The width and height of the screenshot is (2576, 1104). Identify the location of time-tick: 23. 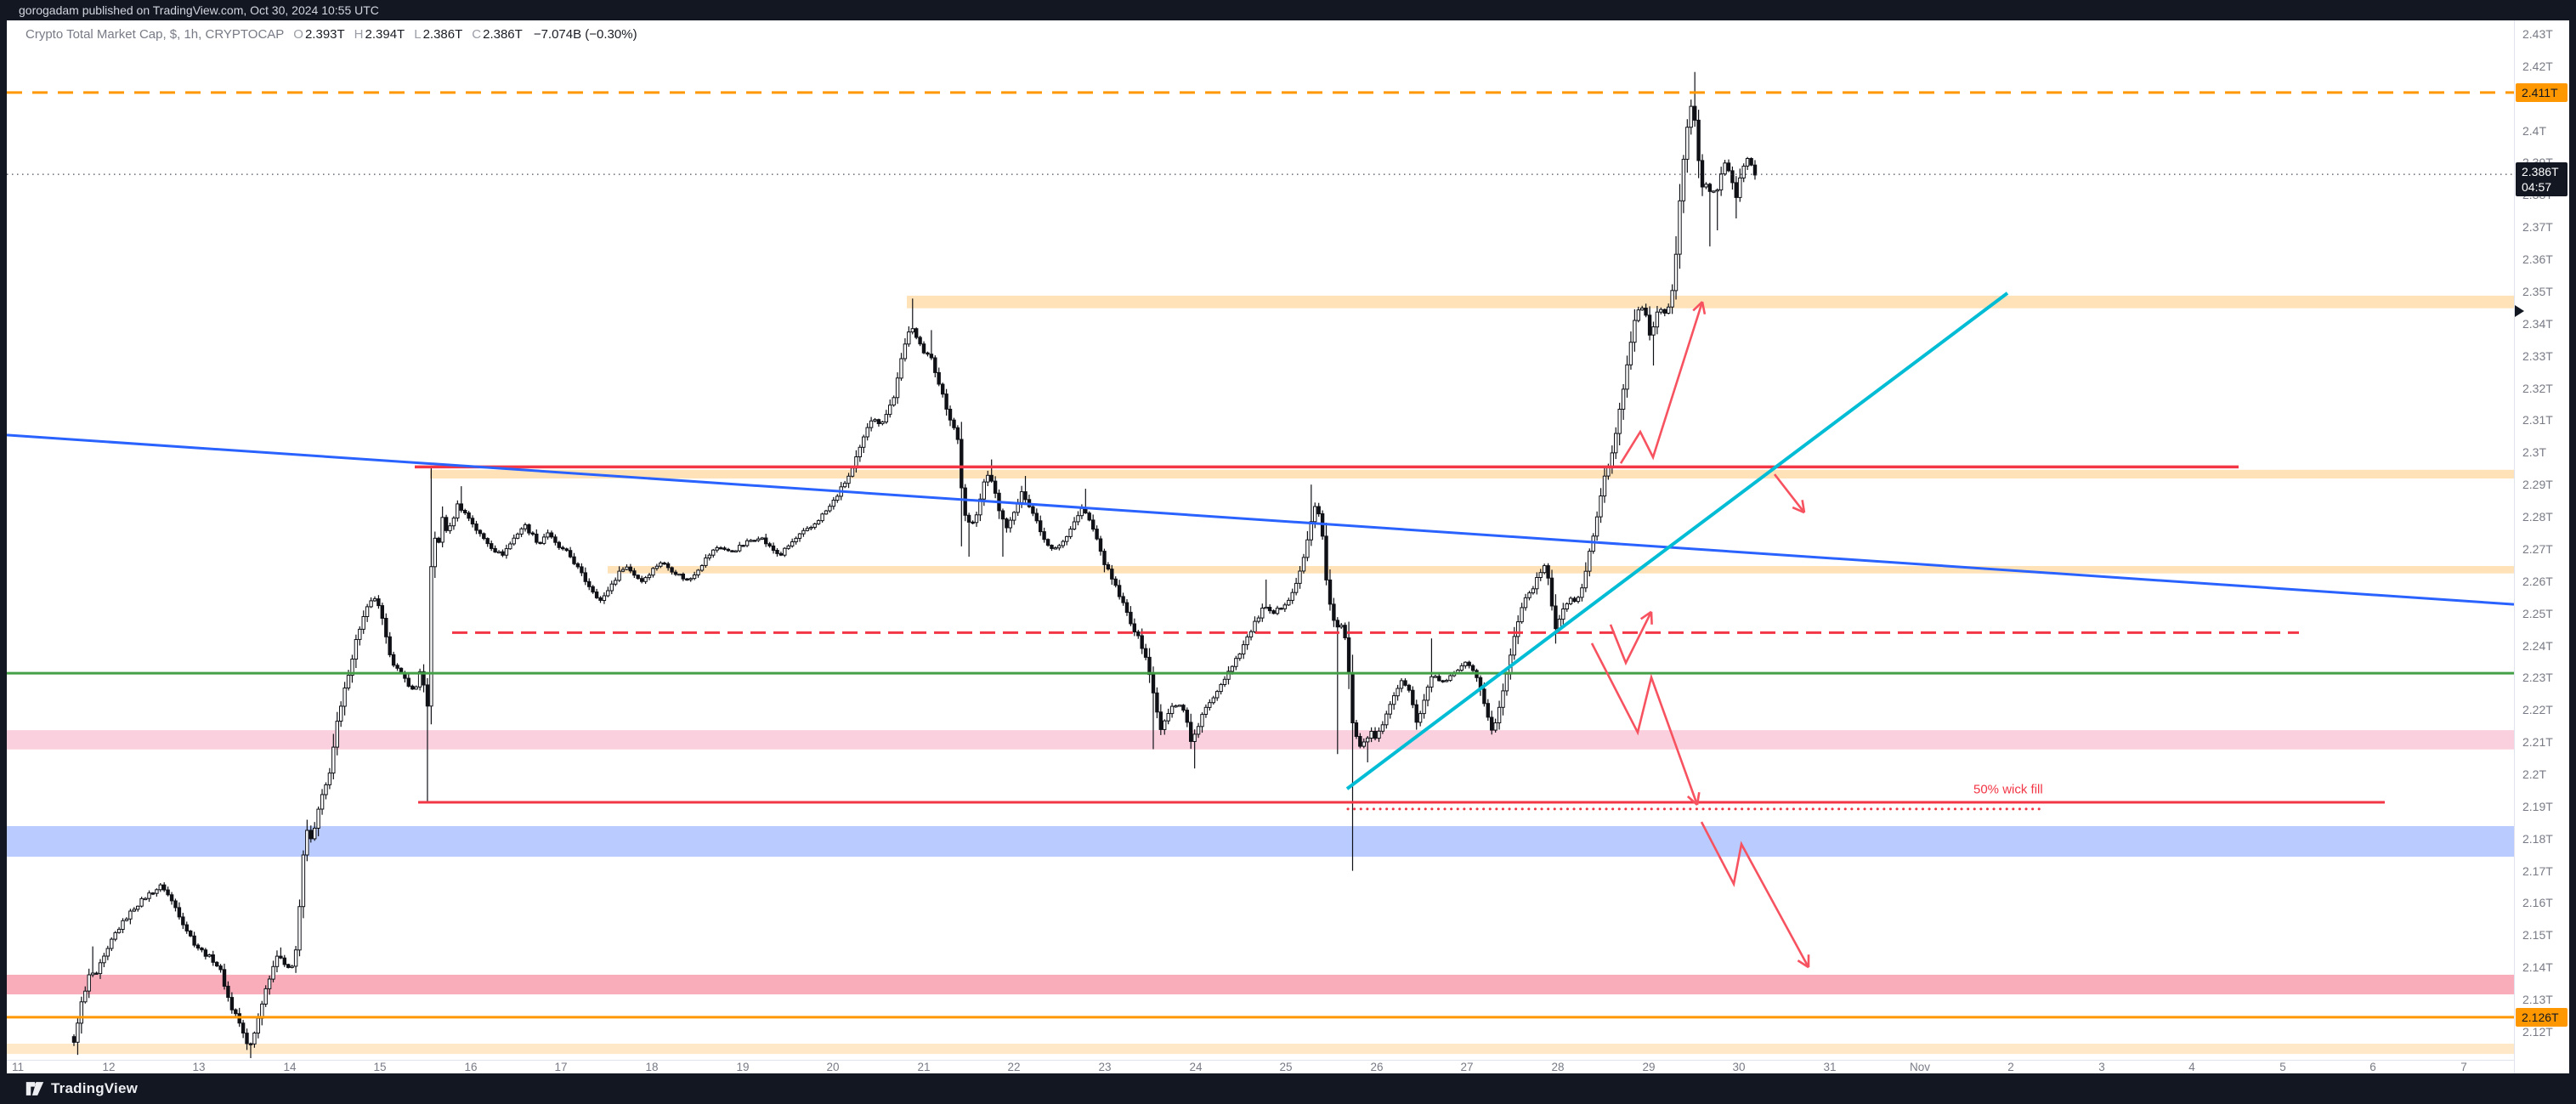
(1105, 1067).